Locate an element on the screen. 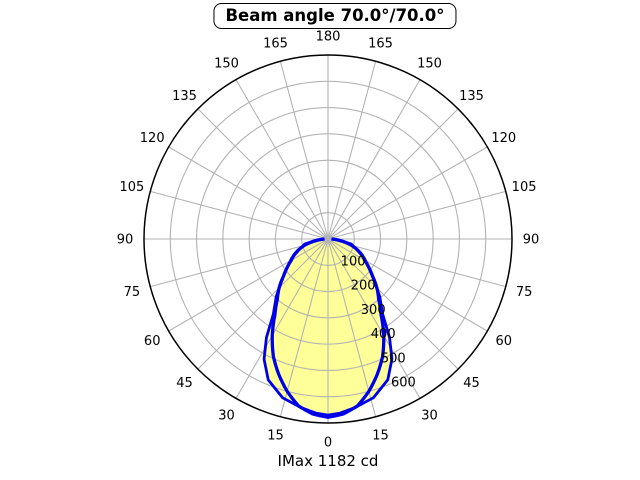 This screenshot has height=480, width=640. imax-label: IMax 1182 cd is located at coordinates (328, 461).